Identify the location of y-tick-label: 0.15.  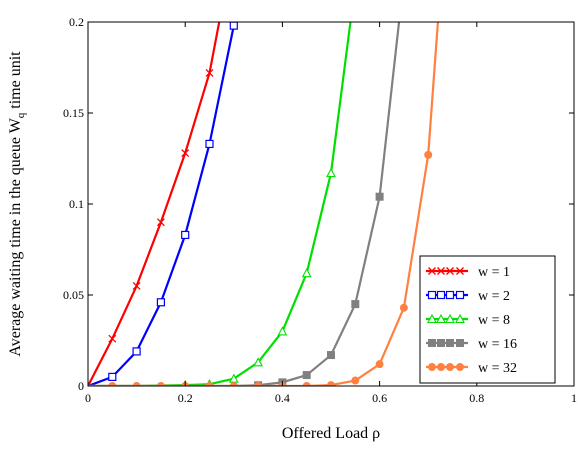
(73, 113).